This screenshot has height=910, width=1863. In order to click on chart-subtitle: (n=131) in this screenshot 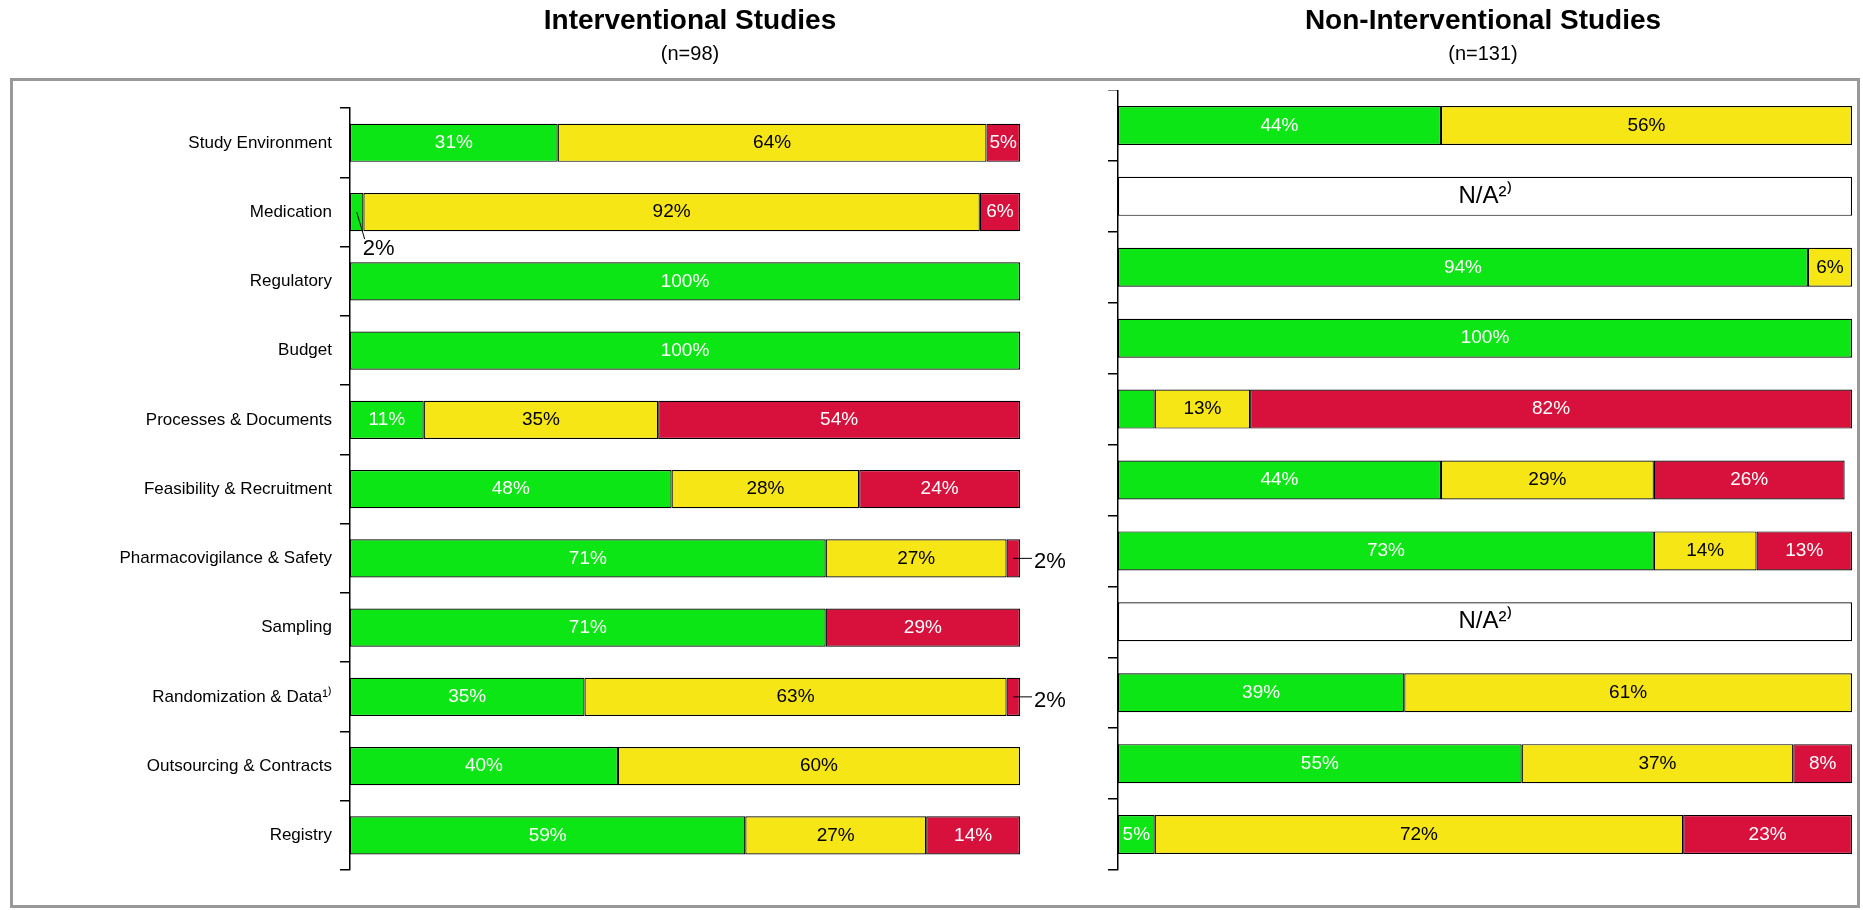, I will do `click(1483, 53)`.